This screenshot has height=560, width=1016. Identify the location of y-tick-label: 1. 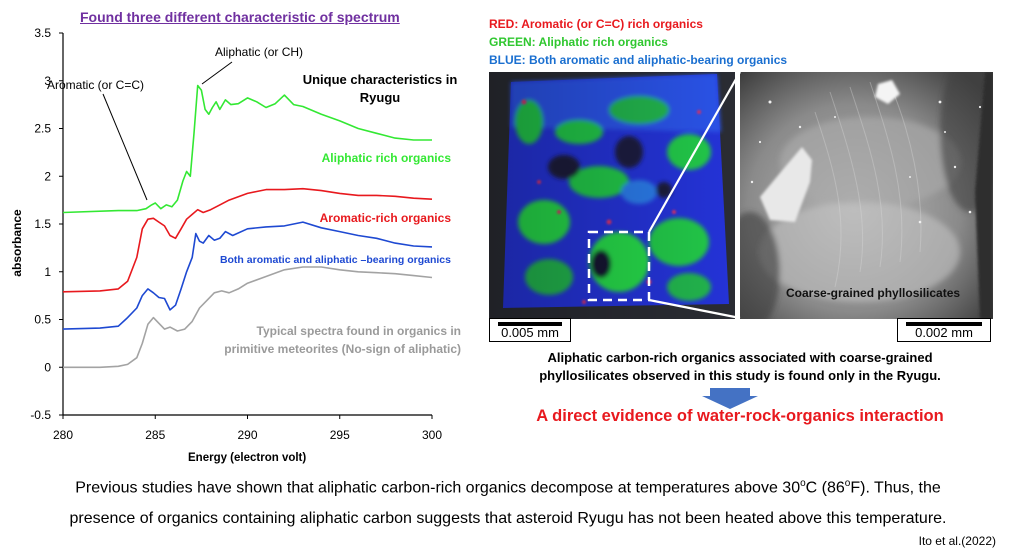
(47, 272).